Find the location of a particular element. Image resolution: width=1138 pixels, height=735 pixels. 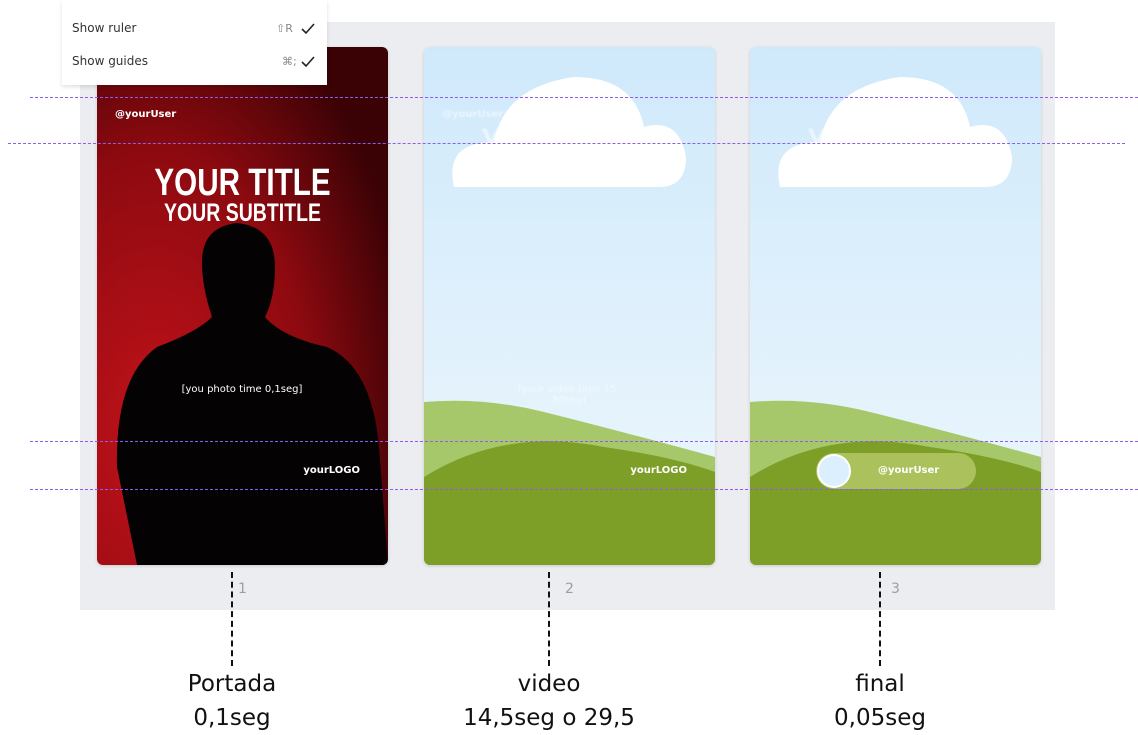

shortcut: ⇧R is located at coordinates (284, 28).